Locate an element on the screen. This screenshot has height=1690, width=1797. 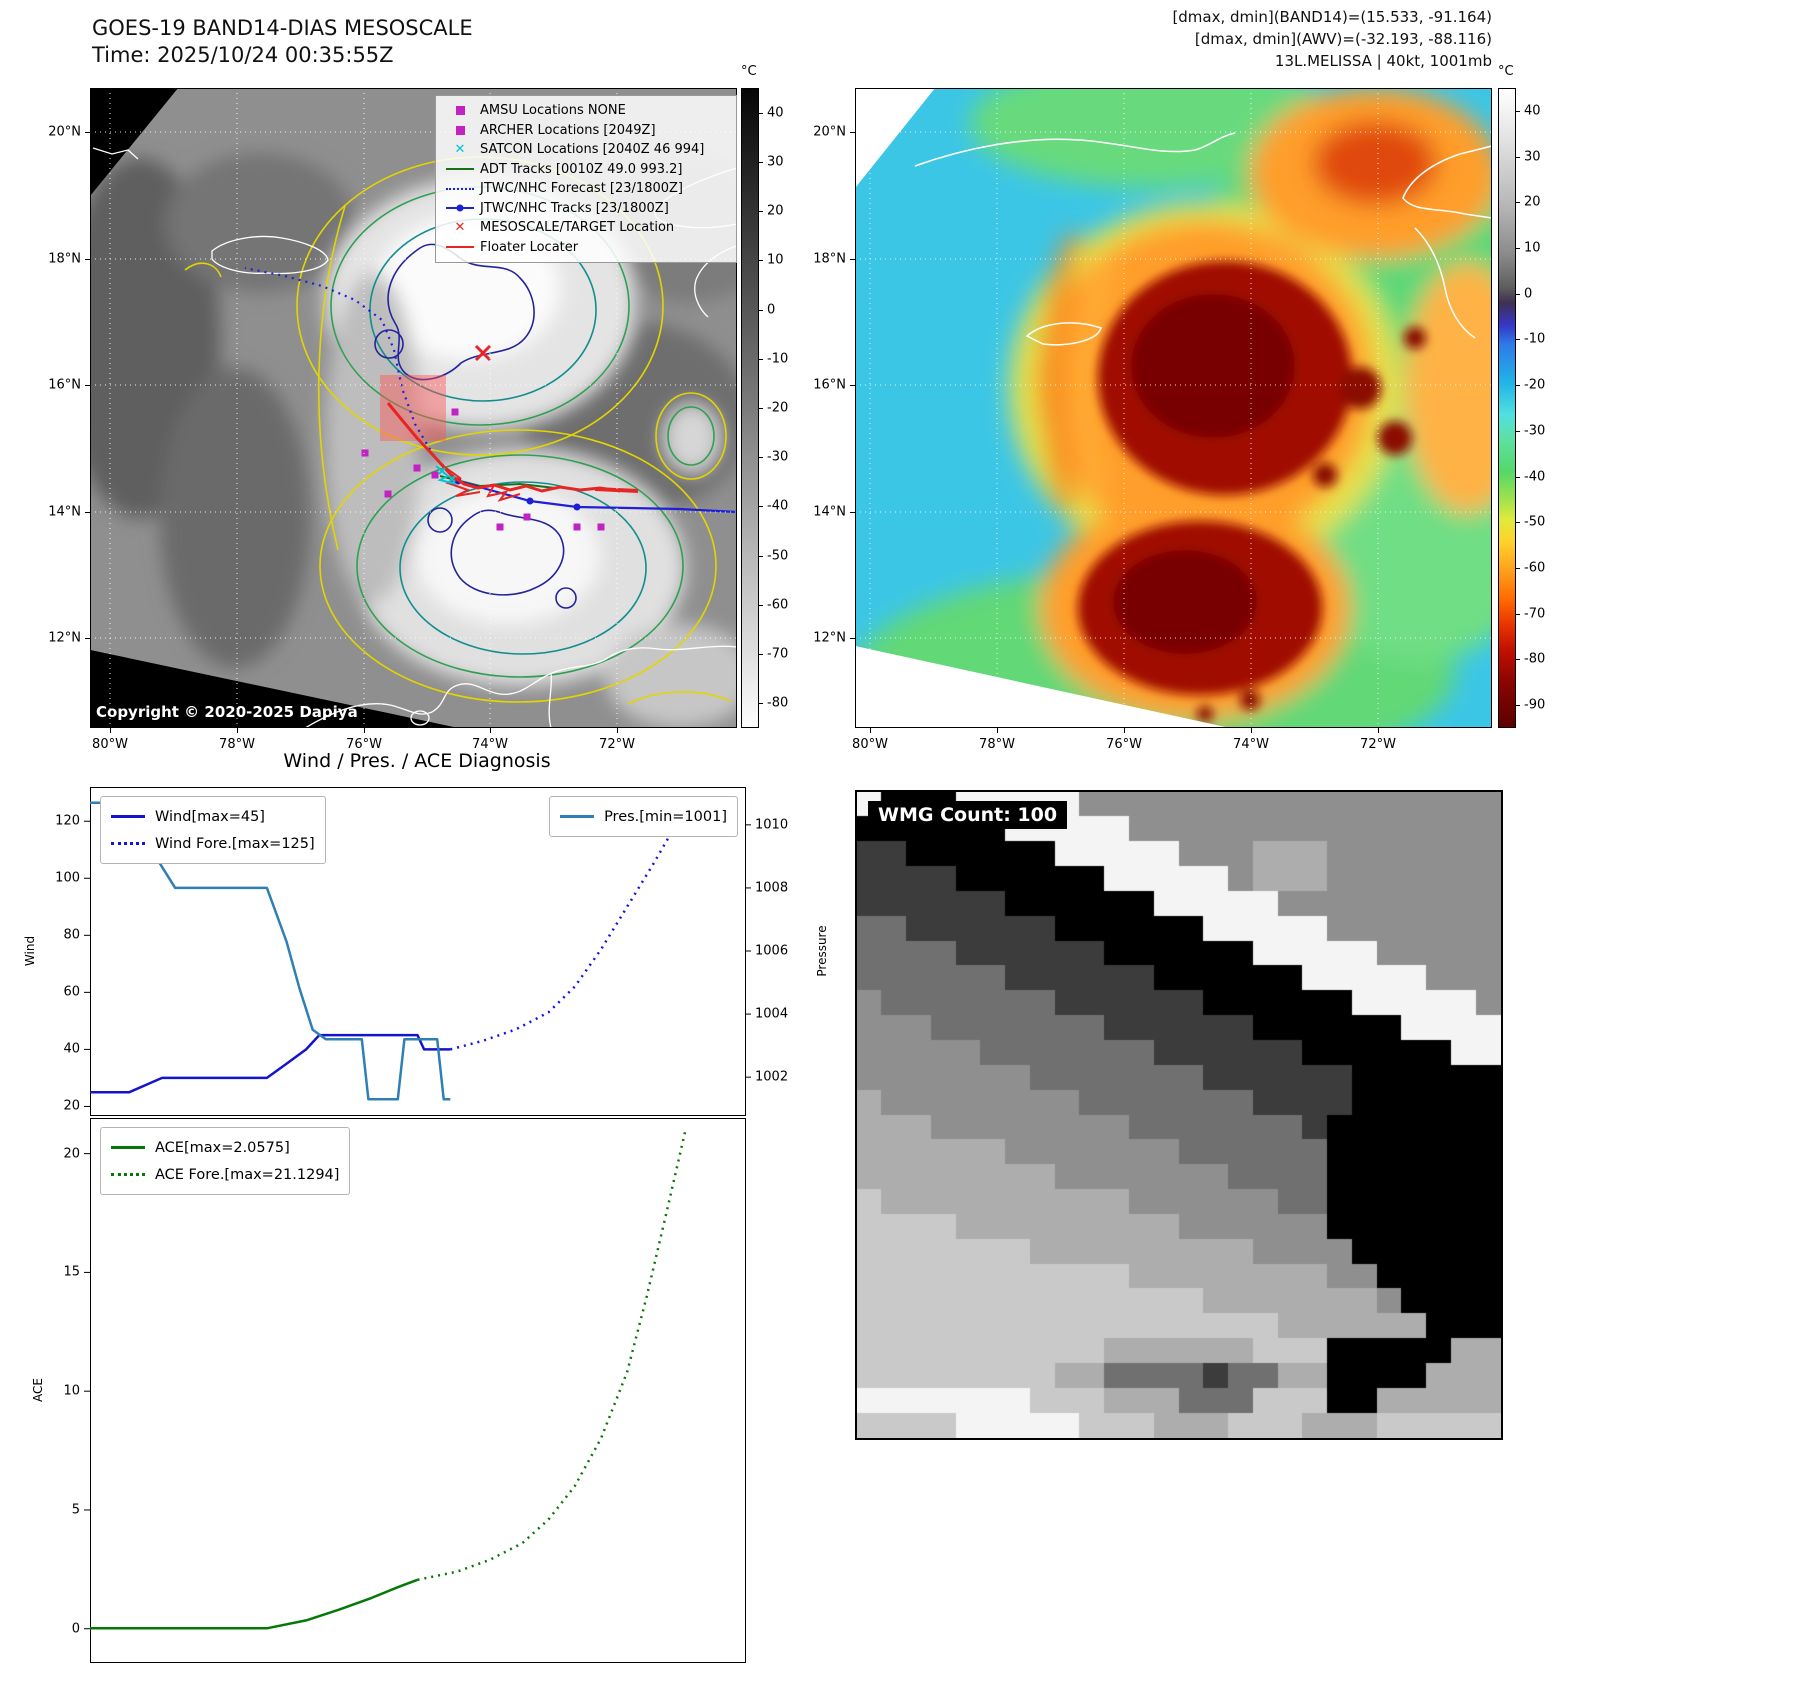
legend-item: ✕ SATCON Locations [2040Z 46 994] is located at coordinates (586, 150).